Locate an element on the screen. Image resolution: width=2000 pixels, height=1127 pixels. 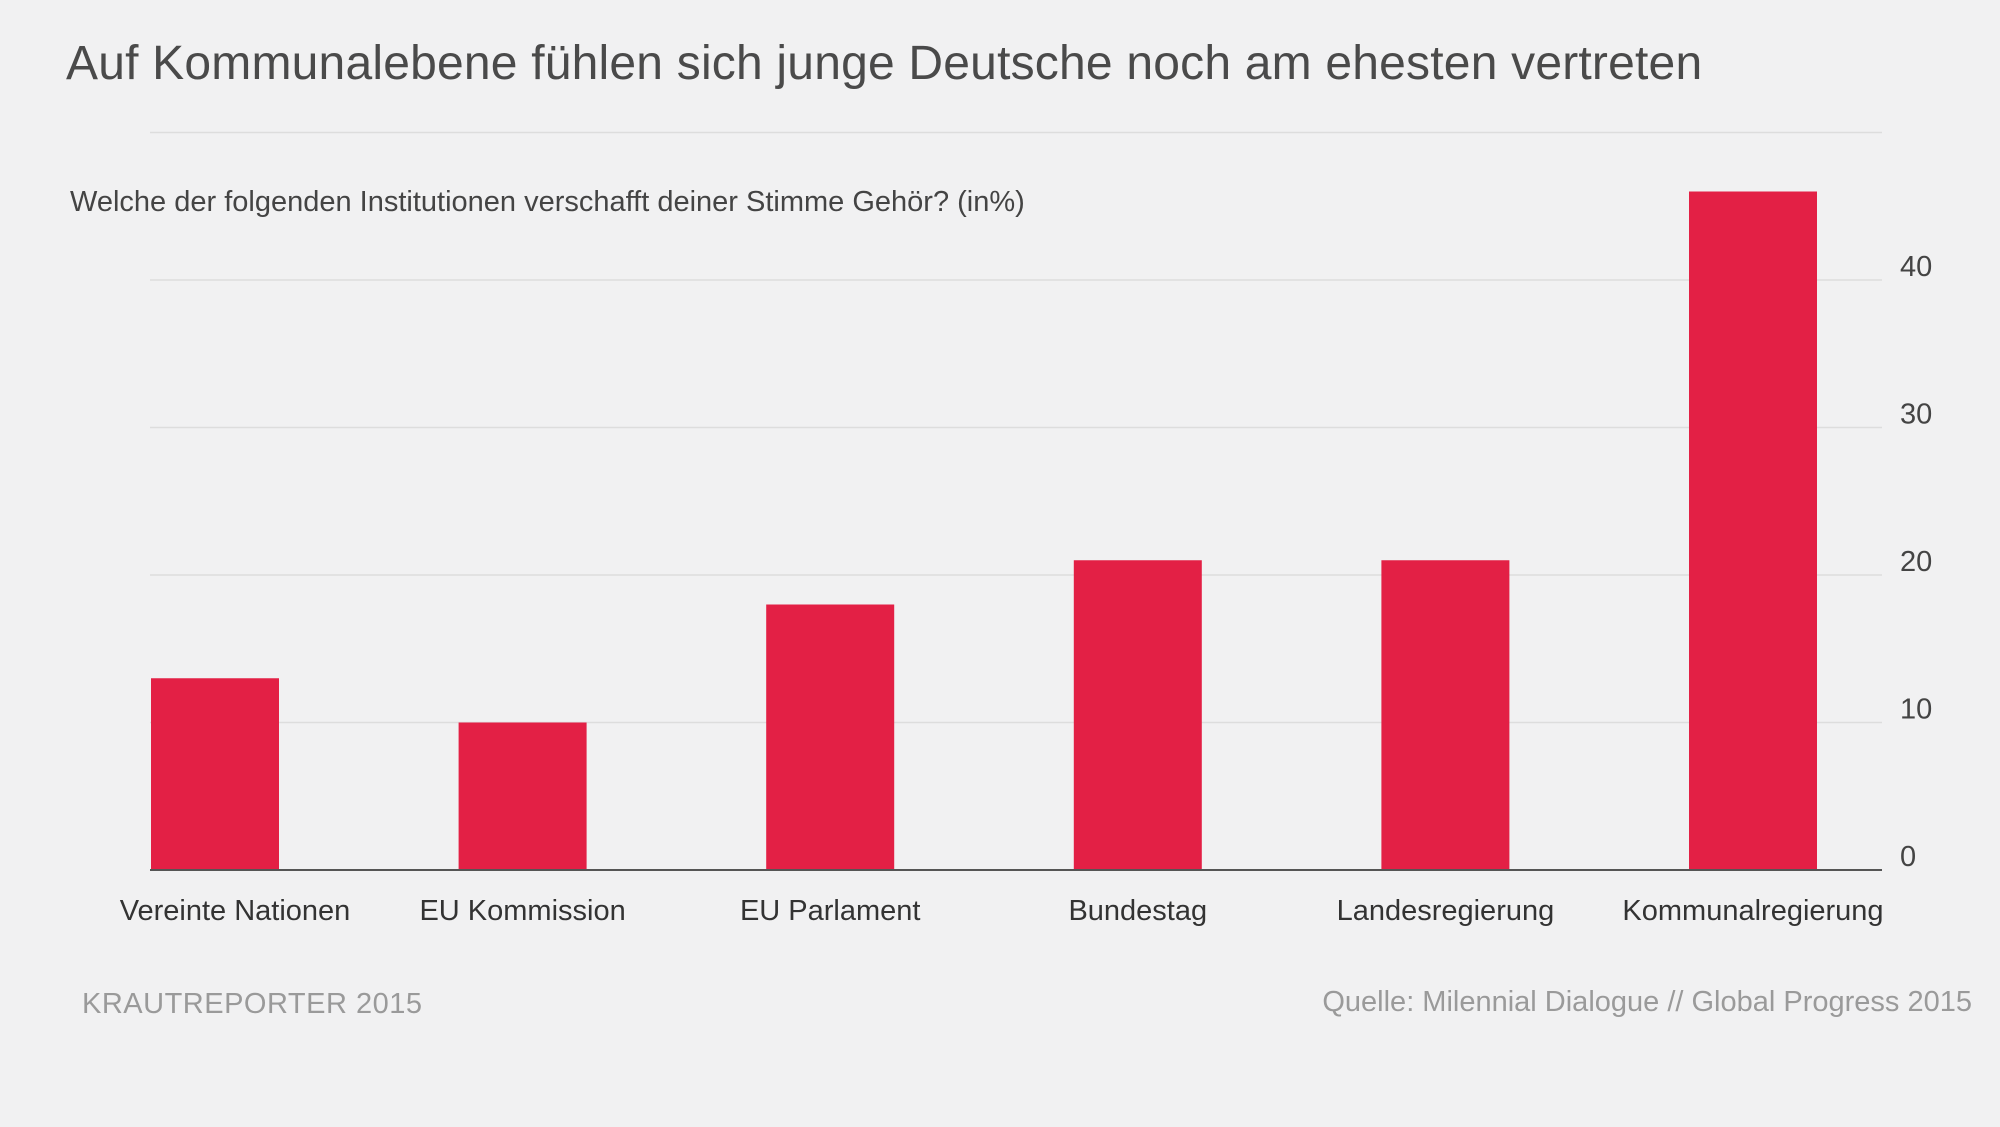
bar-kommunalregierung is located at coordinates (1753, 530).